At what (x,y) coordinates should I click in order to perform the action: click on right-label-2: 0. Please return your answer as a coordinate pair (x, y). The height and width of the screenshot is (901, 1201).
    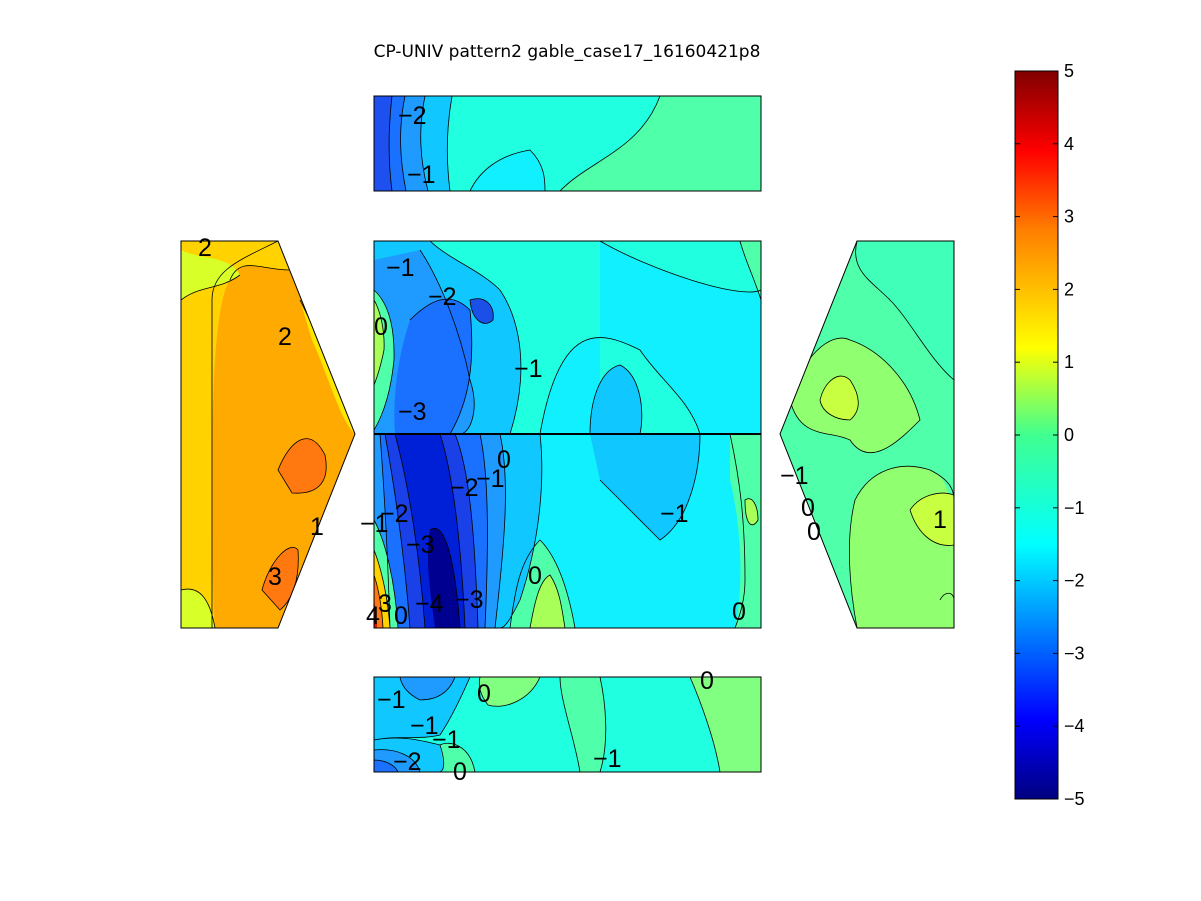
    Looking at the image, I should click on (808, 508).